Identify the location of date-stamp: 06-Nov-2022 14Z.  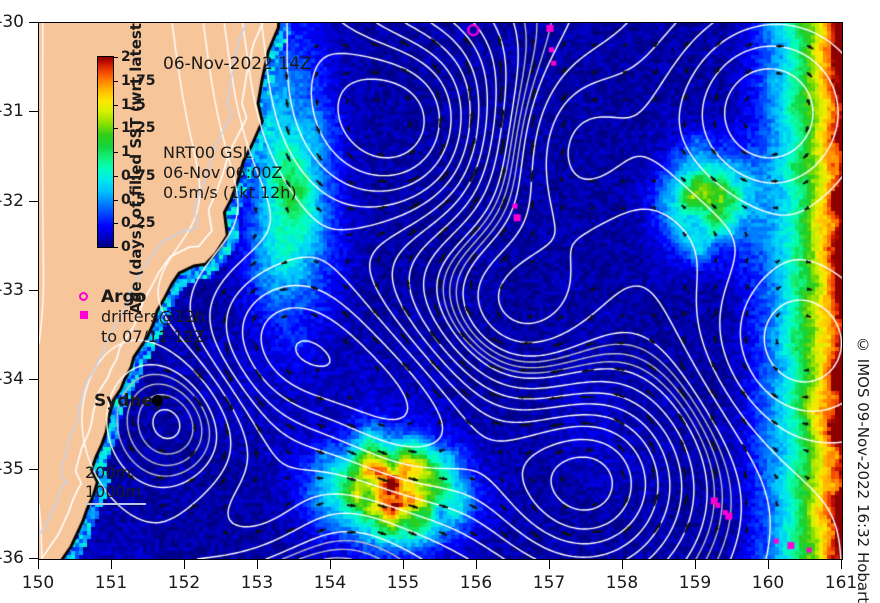
(237, 64).